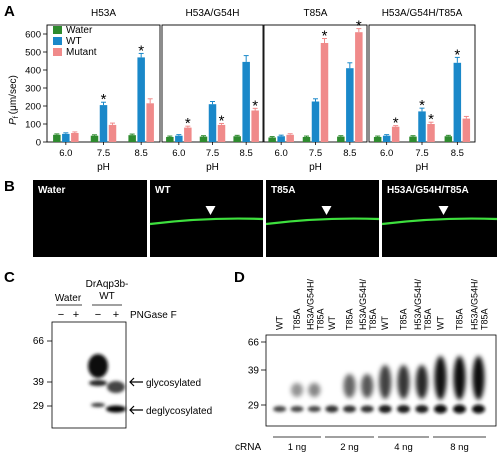  I want to click on legend-swatch-mutant, so click(57, 52).